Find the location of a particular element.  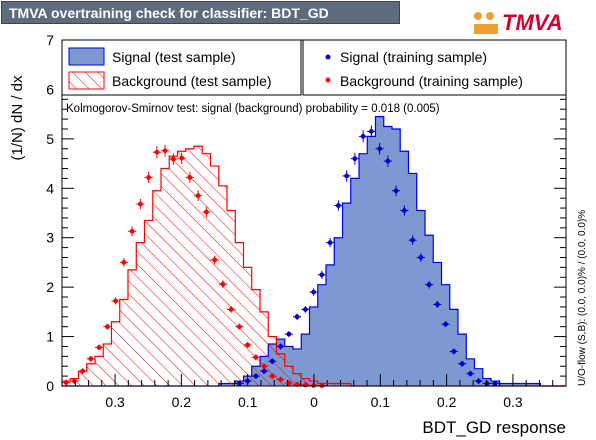

legend-swatch-signal-test is located at coordinates (86, 56).